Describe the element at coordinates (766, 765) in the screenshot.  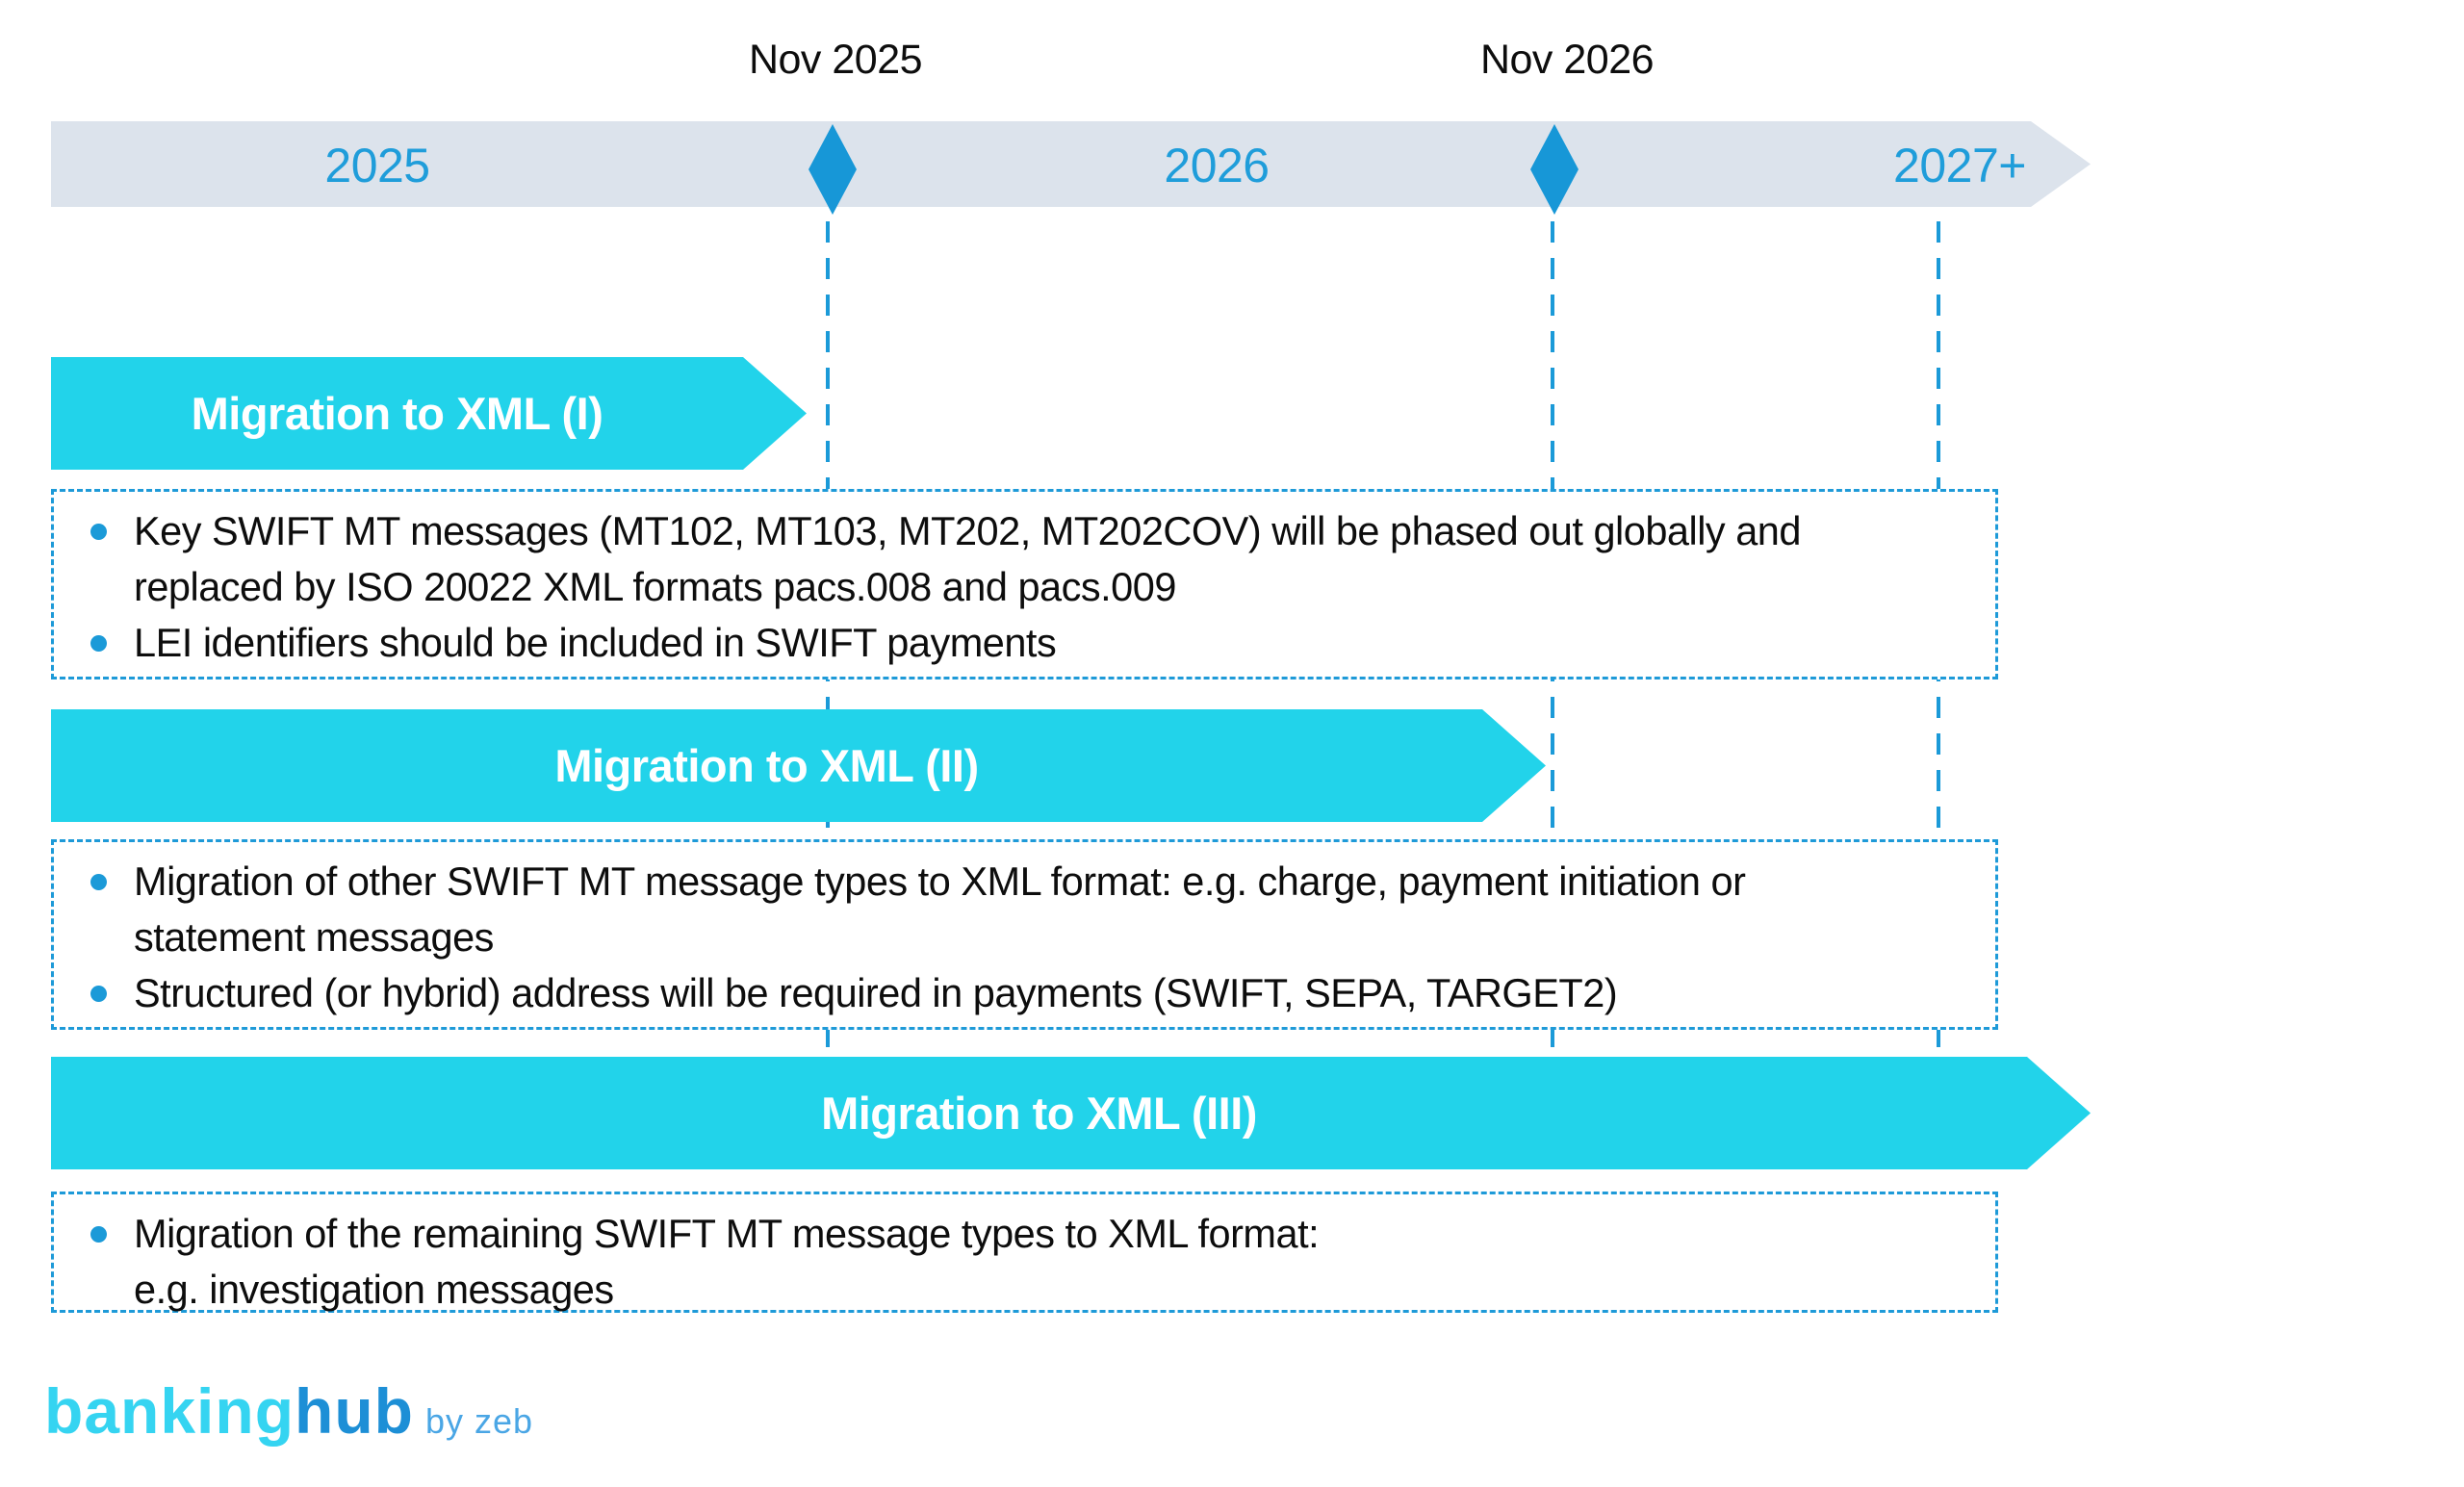
I see `phase-banner-2-label: Migration to XML (II)` at that location.